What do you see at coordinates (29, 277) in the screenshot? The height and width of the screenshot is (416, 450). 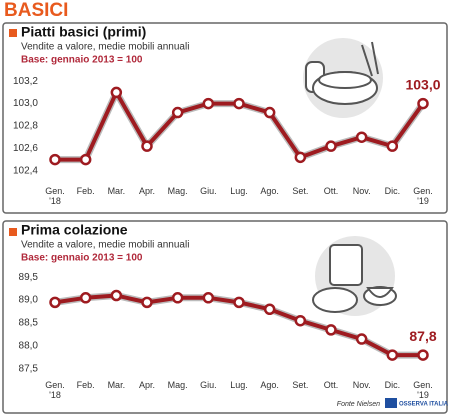 I see `y-tick-label: 89,5` at bounding box center [29, 277].